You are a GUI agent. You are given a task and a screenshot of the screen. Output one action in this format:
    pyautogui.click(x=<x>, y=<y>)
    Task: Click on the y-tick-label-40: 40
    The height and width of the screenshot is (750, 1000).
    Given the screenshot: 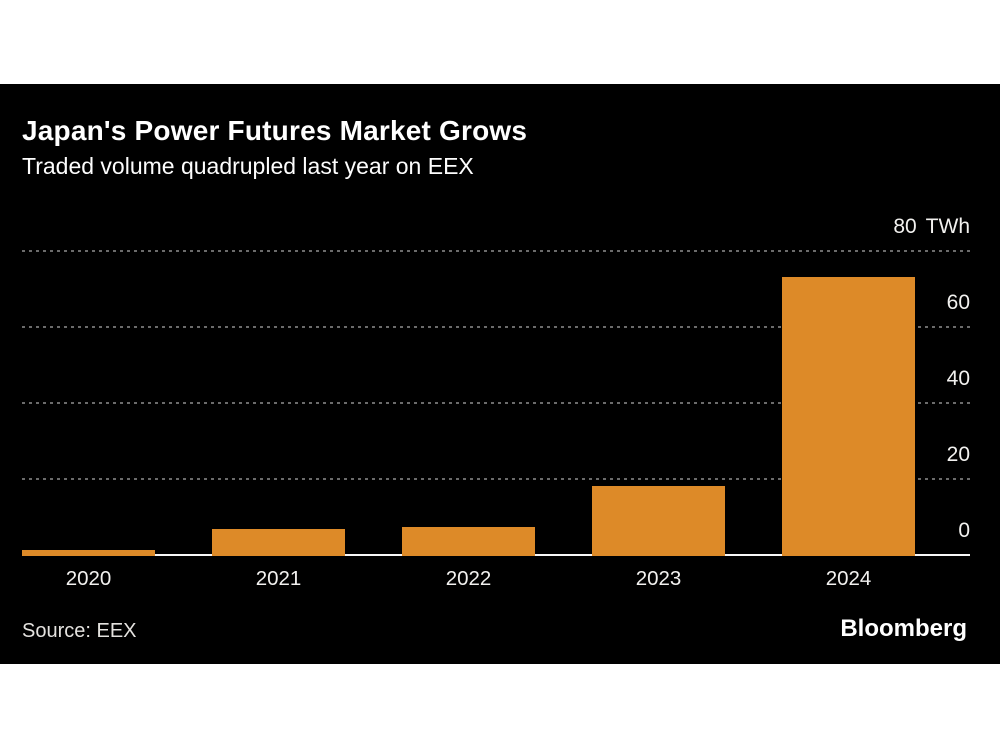 What is the action you would take?
    pyautogui.click(x=958, y=379)
    